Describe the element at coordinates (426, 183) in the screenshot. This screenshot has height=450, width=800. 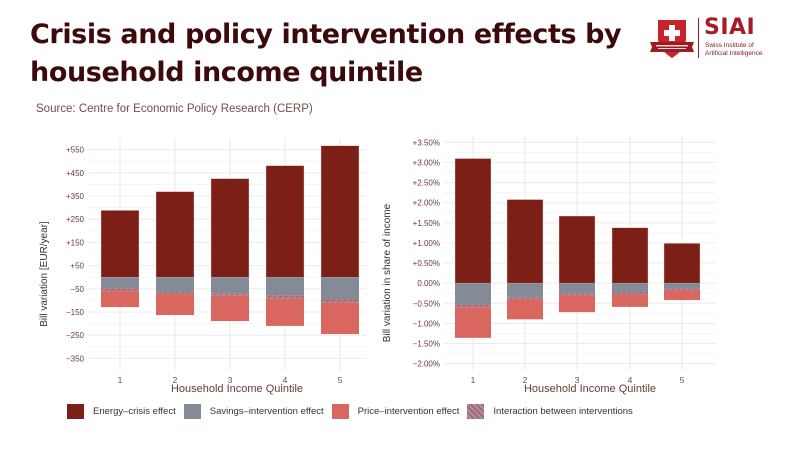
I see `y-tick-label: +2.50%` at that location.